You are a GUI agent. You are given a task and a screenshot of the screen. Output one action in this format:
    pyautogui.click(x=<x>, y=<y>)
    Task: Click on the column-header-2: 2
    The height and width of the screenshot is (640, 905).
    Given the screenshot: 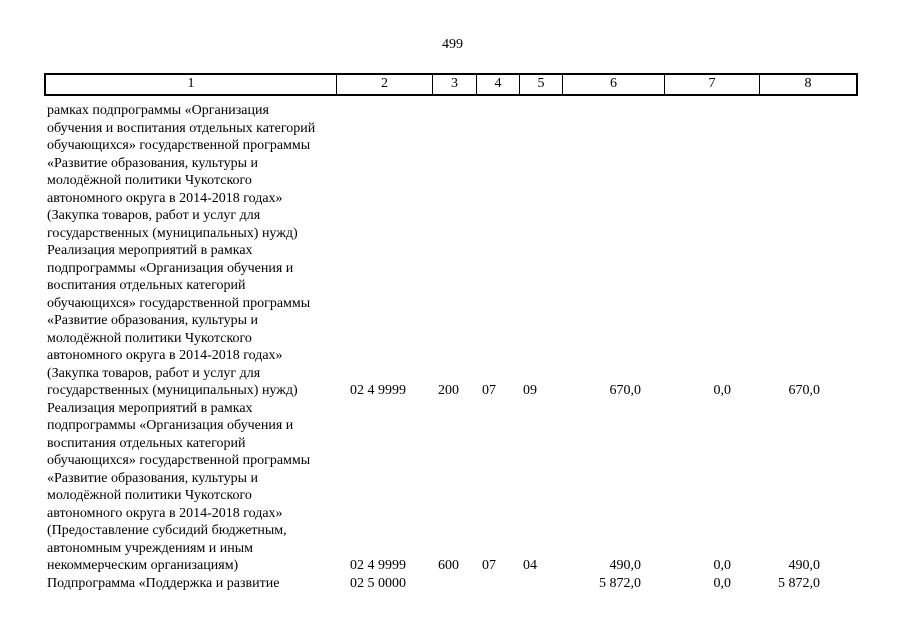 What is the action you would take?
    pyautogui.click(x=385, y=84)
    